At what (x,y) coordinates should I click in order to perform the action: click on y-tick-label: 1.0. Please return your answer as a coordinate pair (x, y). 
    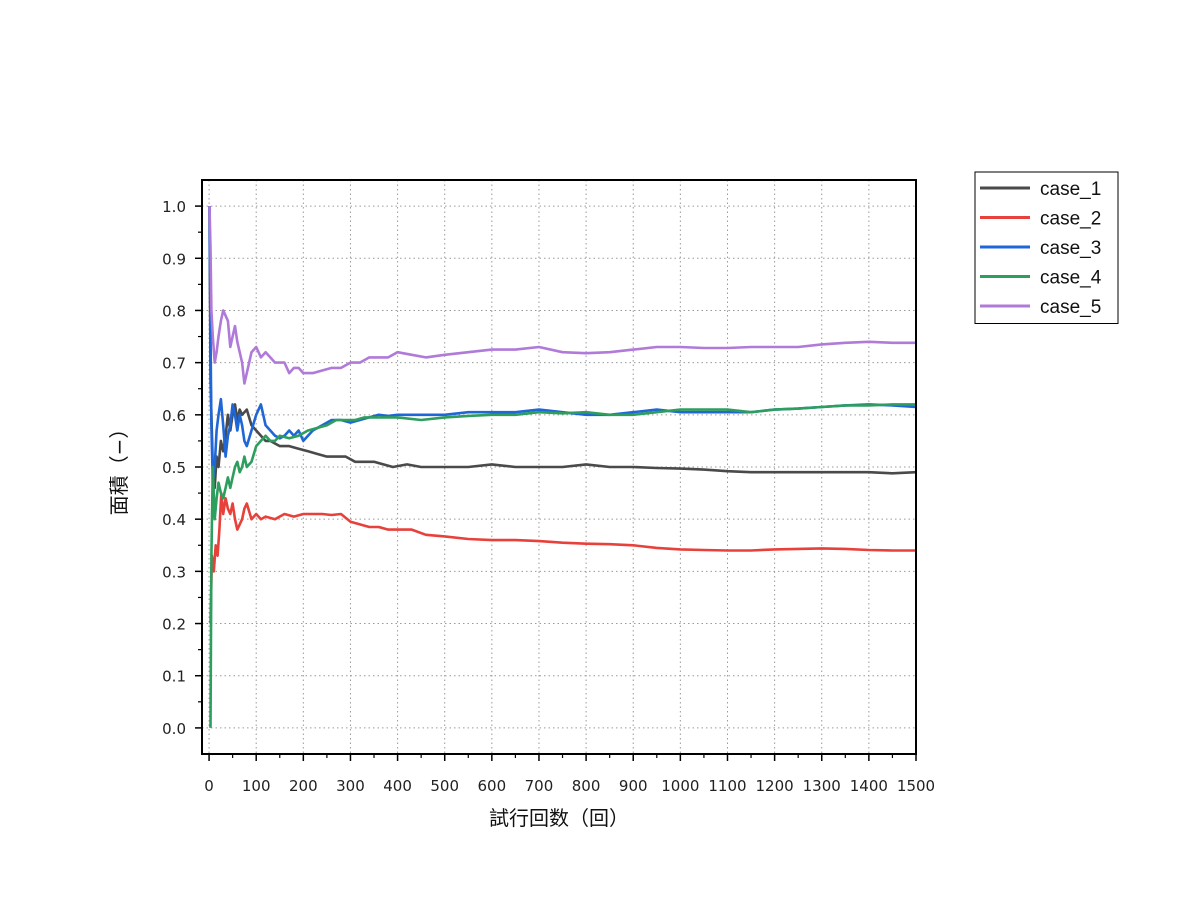
    Looking at the image, I should click on (174, 207).